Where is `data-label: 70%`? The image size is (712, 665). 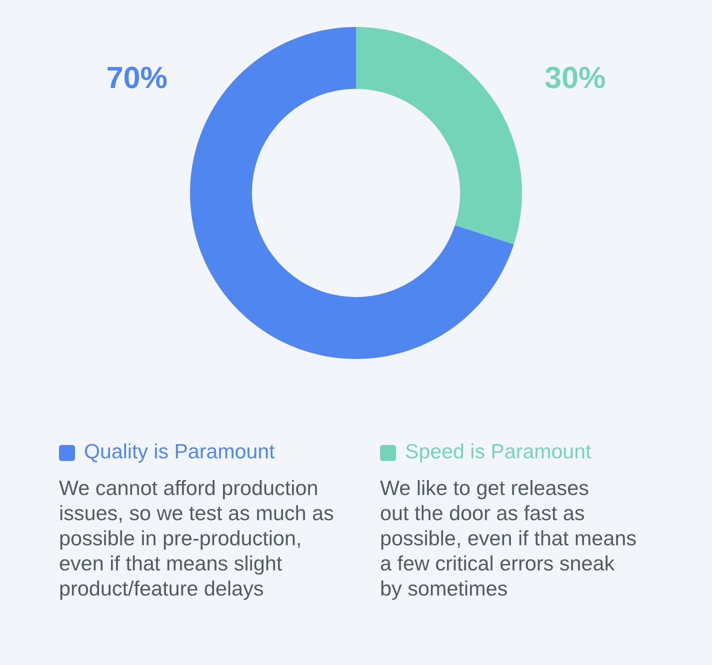 data-label: 70% is located at coordinates (137, 77).